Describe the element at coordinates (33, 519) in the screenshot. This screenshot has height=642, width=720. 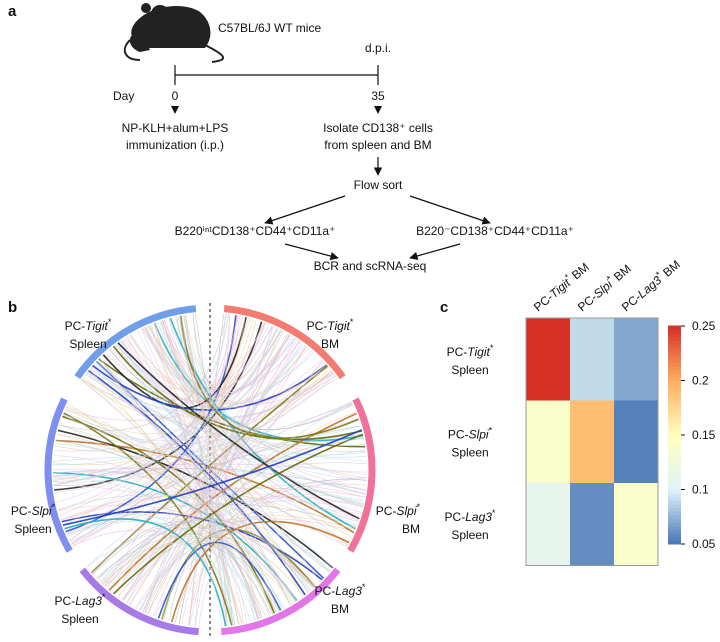
I see `group-label: PC-Slpi*Spleen` at that location.